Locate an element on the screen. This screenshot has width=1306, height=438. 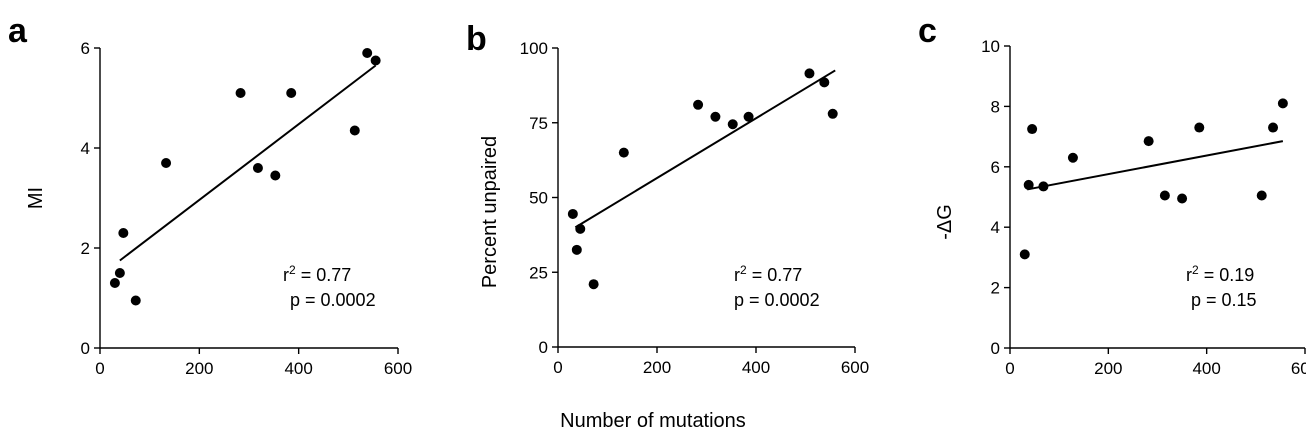
x-tick-label-a: 400 is located at coordinates (298, 368).